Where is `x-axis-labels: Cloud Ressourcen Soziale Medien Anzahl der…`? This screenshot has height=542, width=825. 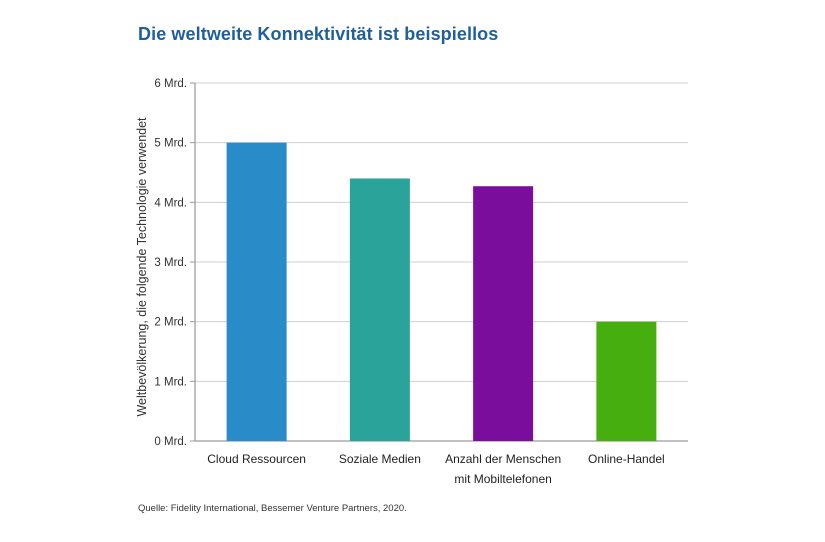
x-axis-labels: Cloud Ressourcen Soziale Medien Anzahl der… is located at coordinates (435, 469).